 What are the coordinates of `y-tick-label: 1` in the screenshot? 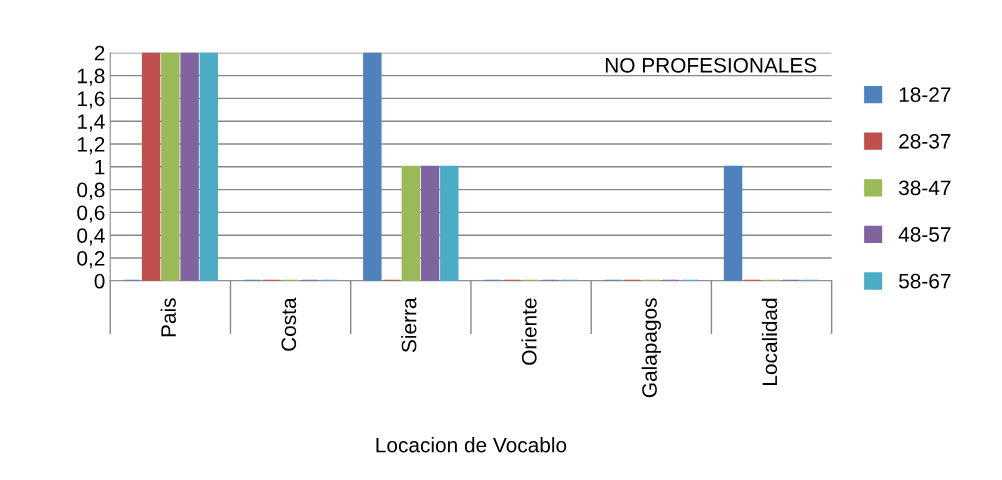 It's located at (100, 167).